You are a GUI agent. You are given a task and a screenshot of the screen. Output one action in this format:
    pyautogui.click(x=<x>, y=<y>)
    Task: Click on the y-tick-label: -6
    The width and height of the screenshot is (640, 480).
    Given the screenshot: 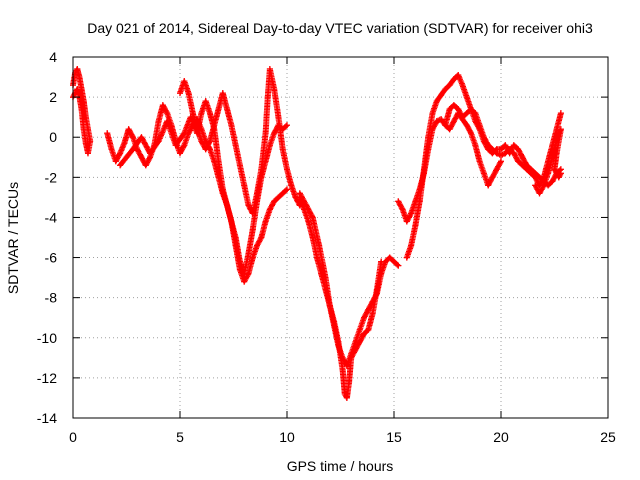 What is the action you would take?
    pyautogui.click(x=51, y=258)
    